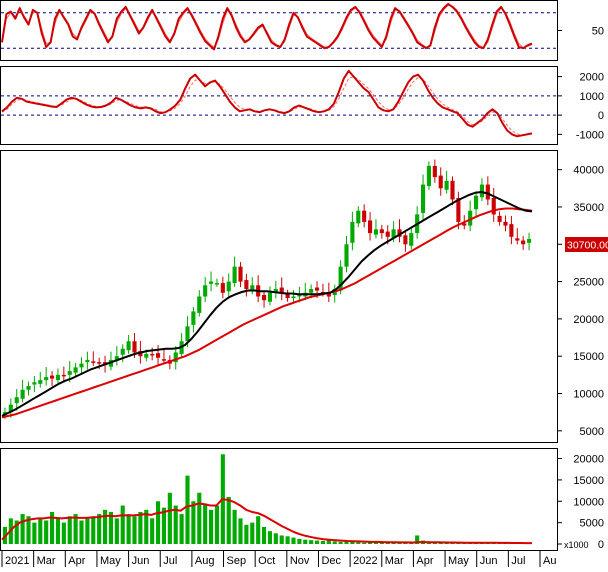 This screenshot has height=572, width=608. What do you see at coordinates (592, 97) in the screenshot?
I see `y-tick-label: 1000` at bounding box center [592, 97].